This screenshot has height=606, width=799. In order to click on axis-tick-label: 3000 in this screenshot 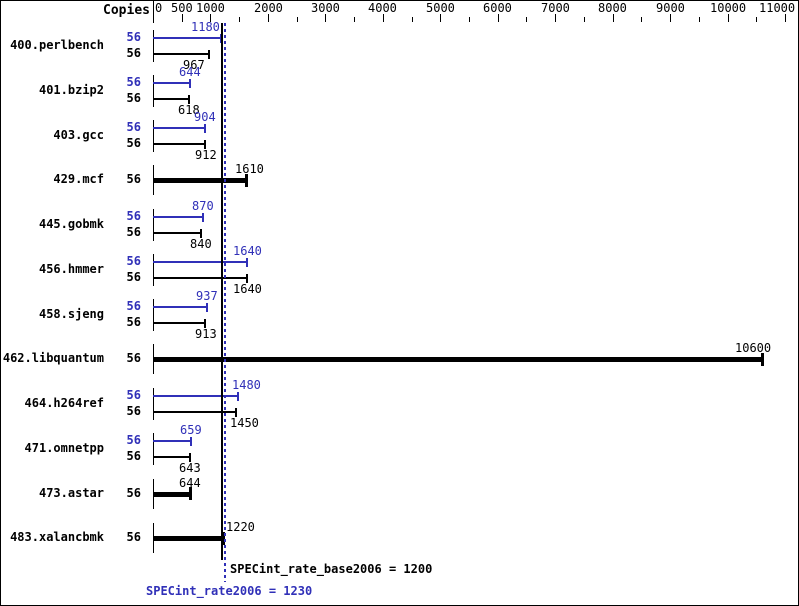, I will do `click(325, 8)`.